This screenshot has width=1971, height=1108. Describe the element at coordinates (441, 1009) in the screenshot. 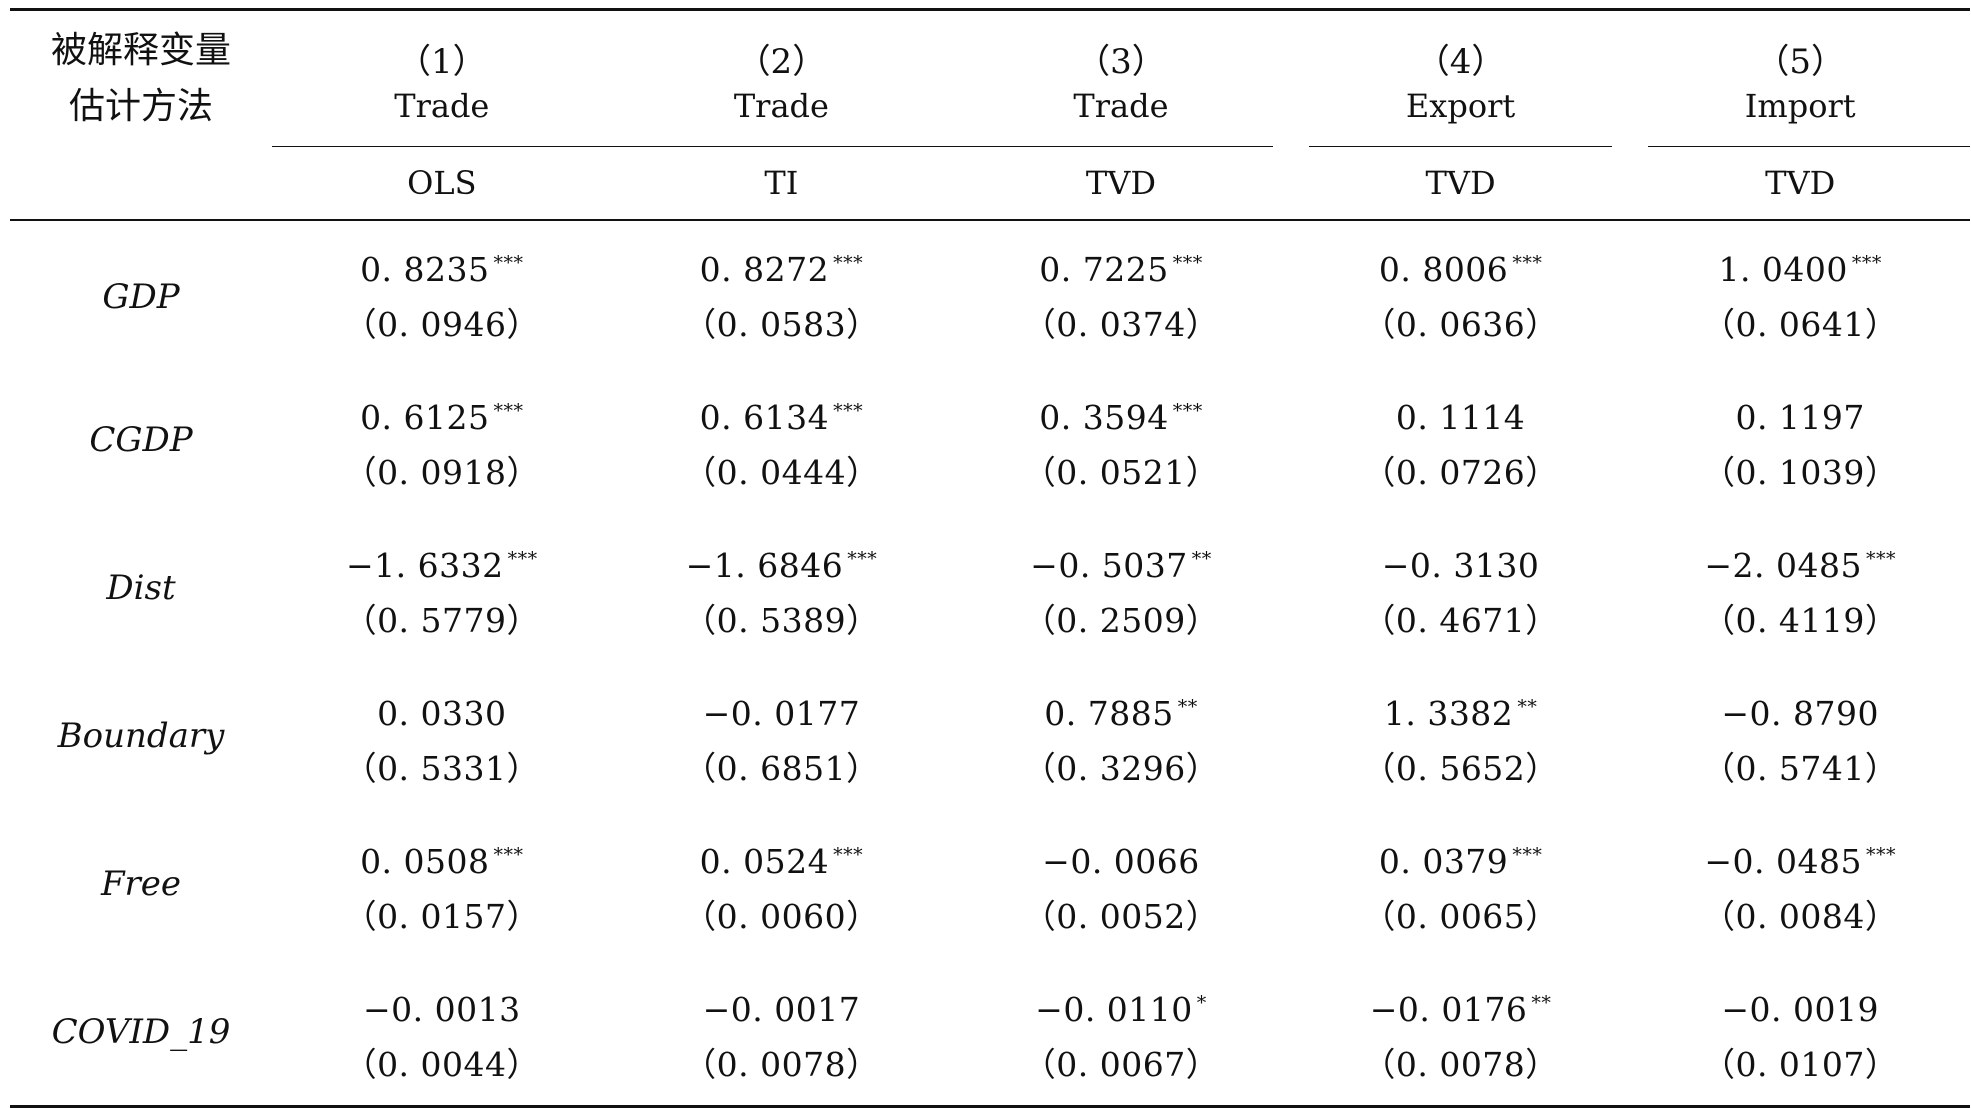

I see `coefficient-value: −0. 0013` at that location.